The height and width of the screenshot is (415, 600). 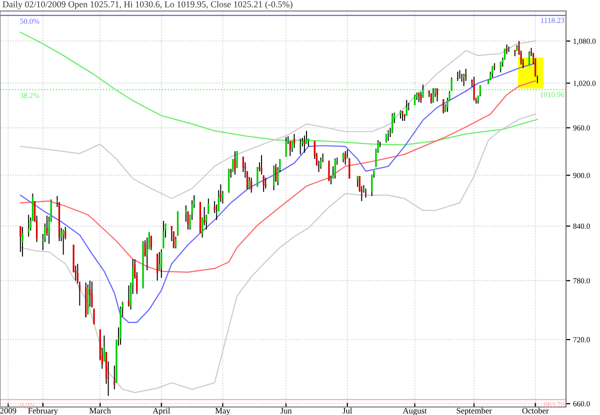 What do you see at coordinates (286, 411) in the screenshot?
I see `x-tick-label: Jun` at bounding box center [286, 411].